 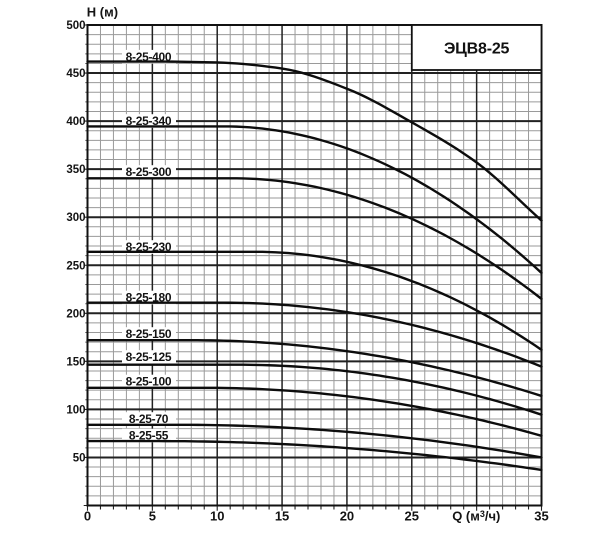 What do you see at coordinates (79, 458) in the screenshot?
I see `svg-text: 50` at bounding box center [79, 458].